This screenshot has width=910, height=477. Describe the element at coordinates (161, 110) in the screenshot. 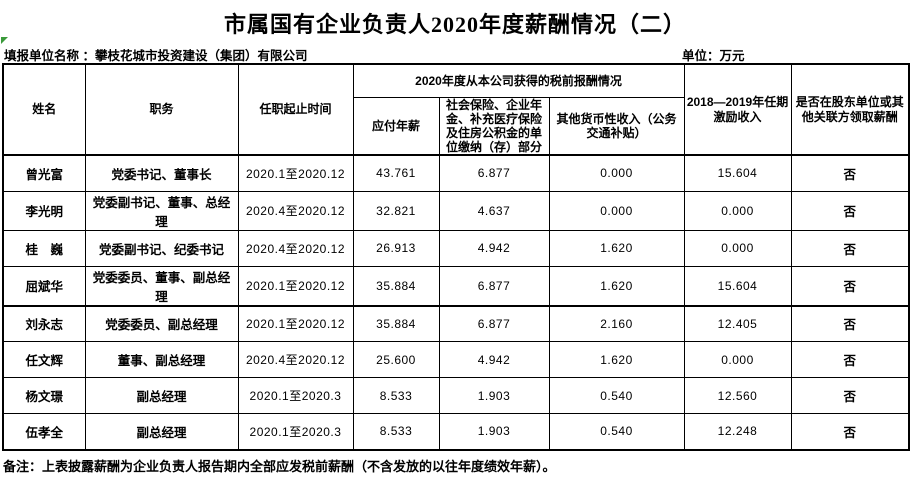

I see `col-header-position: 职务` at that location.